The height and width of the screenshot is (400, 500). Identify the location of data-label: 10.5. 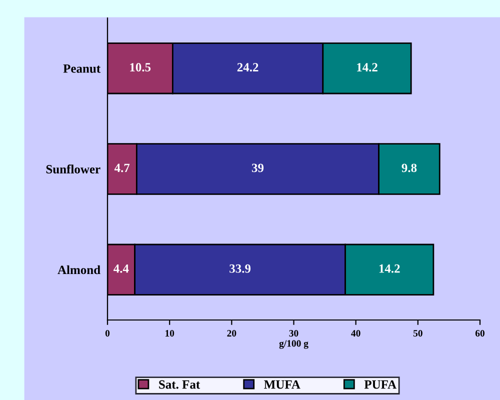
(140, 67).